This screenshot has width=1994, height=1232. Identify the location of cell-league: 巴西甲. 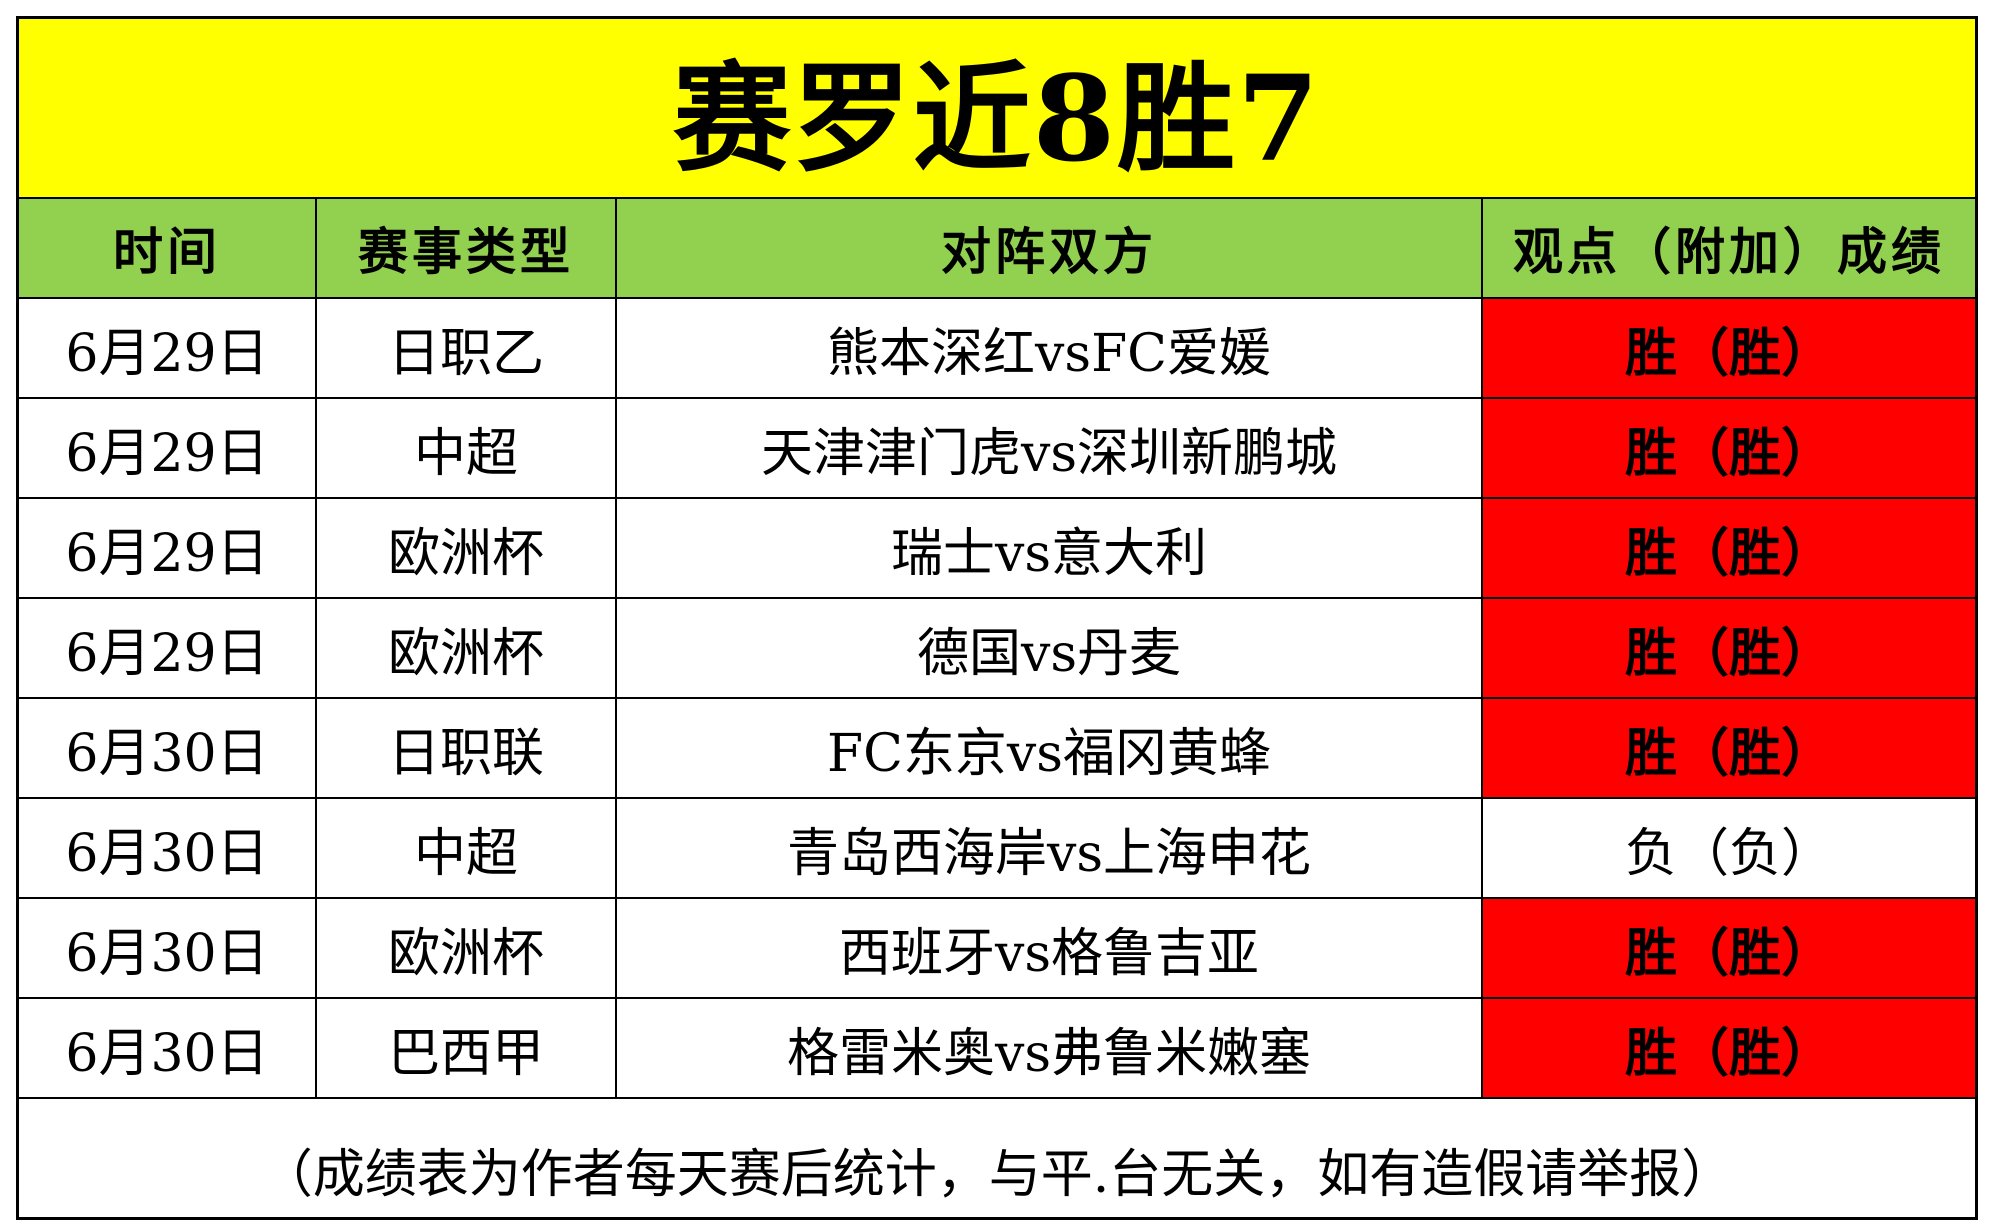
(466, 1048).